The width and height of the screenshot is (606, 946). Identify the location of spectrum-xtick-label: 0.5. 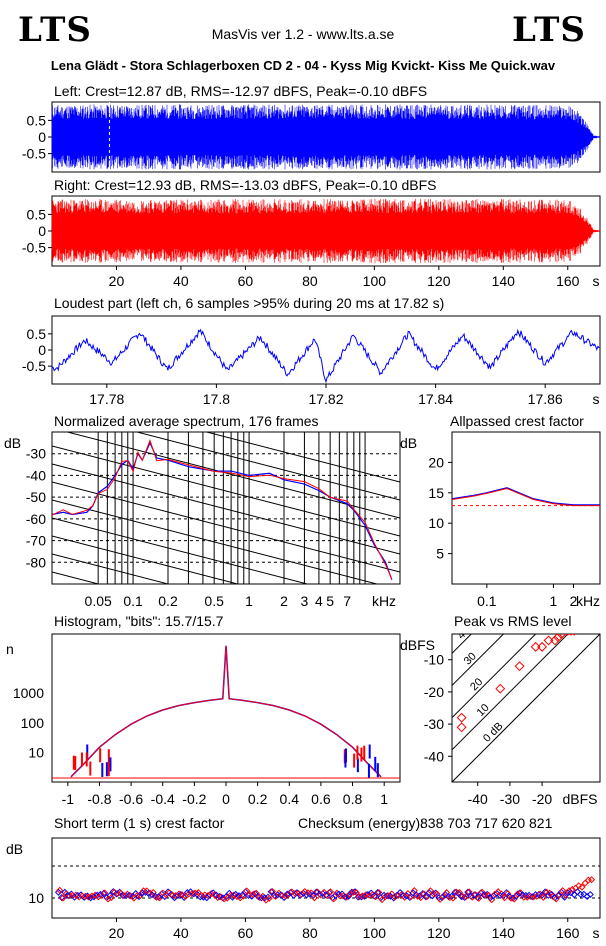
(214, 601).